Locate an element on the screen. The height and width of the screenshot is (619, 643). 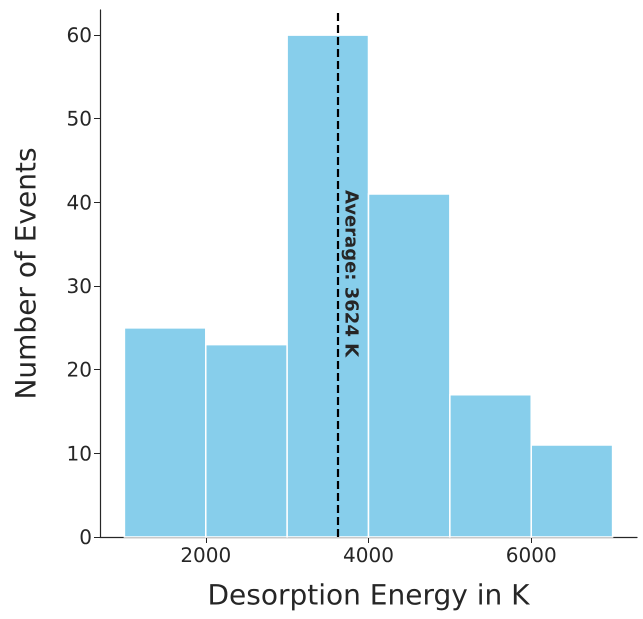
x-axis-title: Desorption Energy in K is located at coordinates (368, 595).